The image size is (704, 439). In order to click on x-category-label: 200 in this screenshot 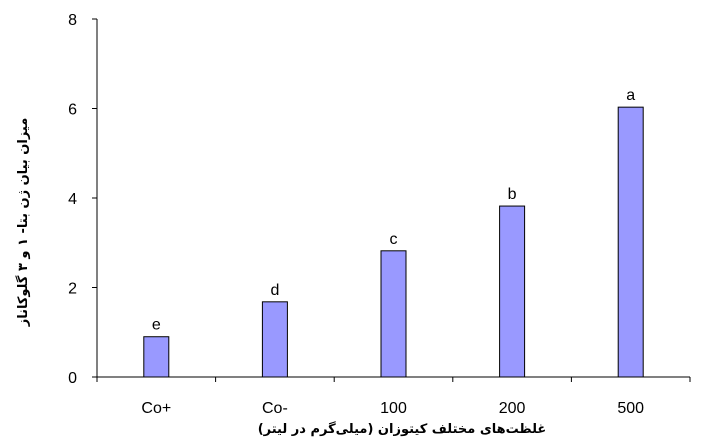, I will do `click(512, 408)`.